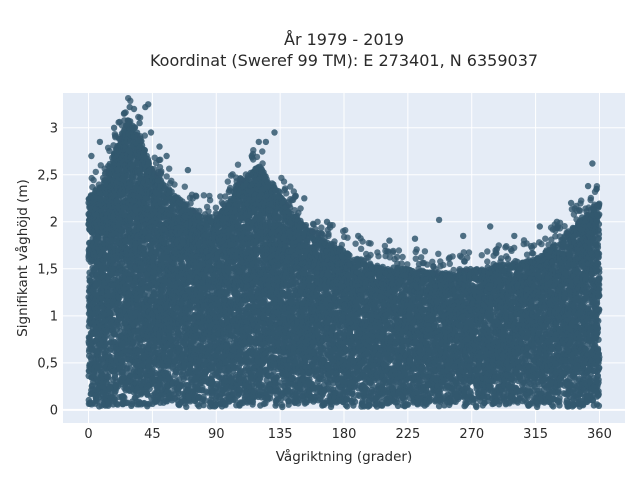  What do you see at coordinates (344, 39) in the screenshot?
I see `chart-title-line-1: År 1979 - 2019` at bounding box center [344, 39].